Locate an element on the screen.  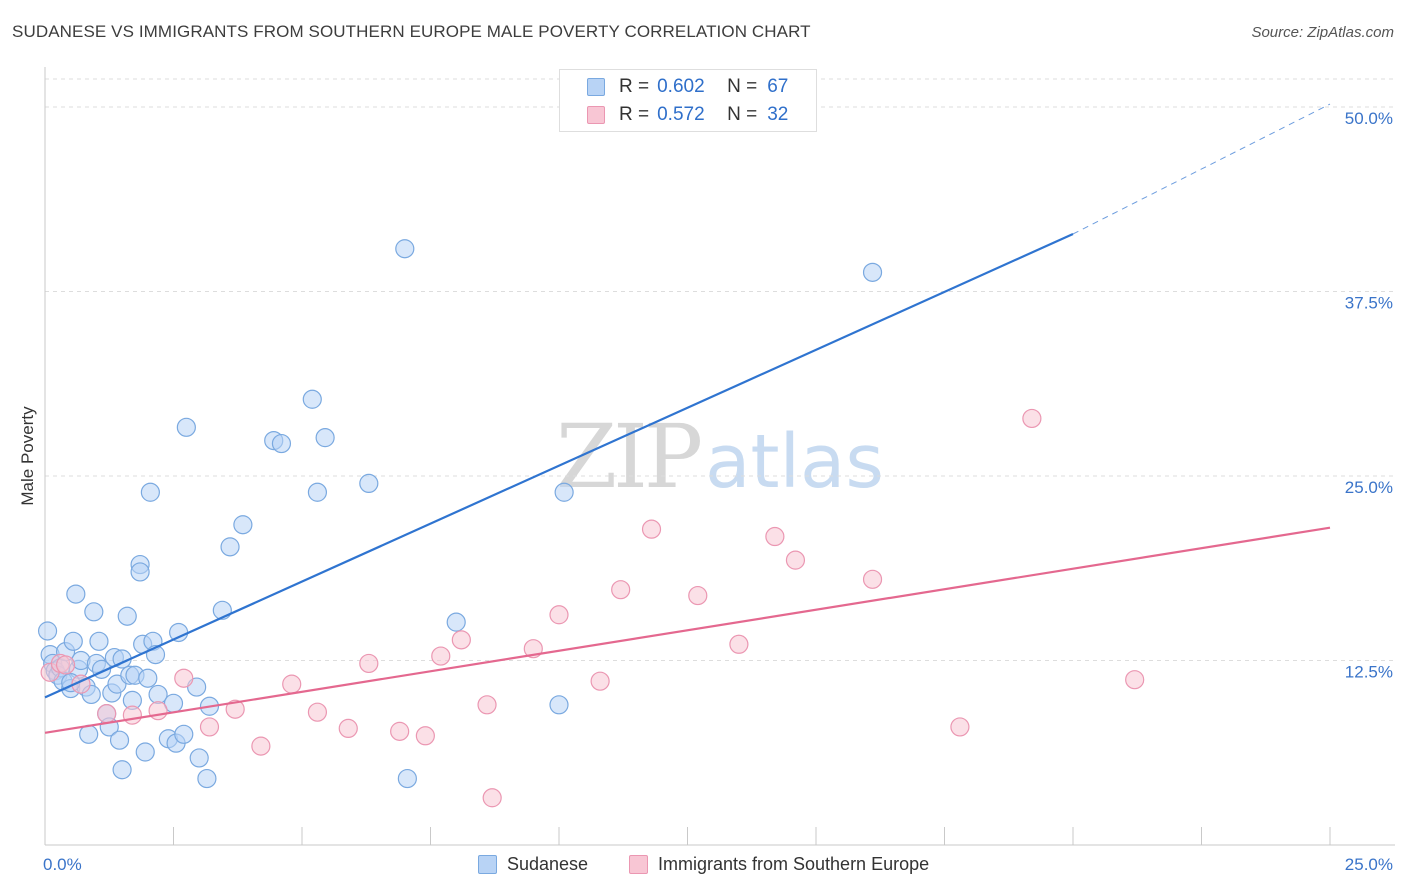
bottom-legend-label-southern-europe: Immigrants from Southern Europe is located at coordinates (794, 863).